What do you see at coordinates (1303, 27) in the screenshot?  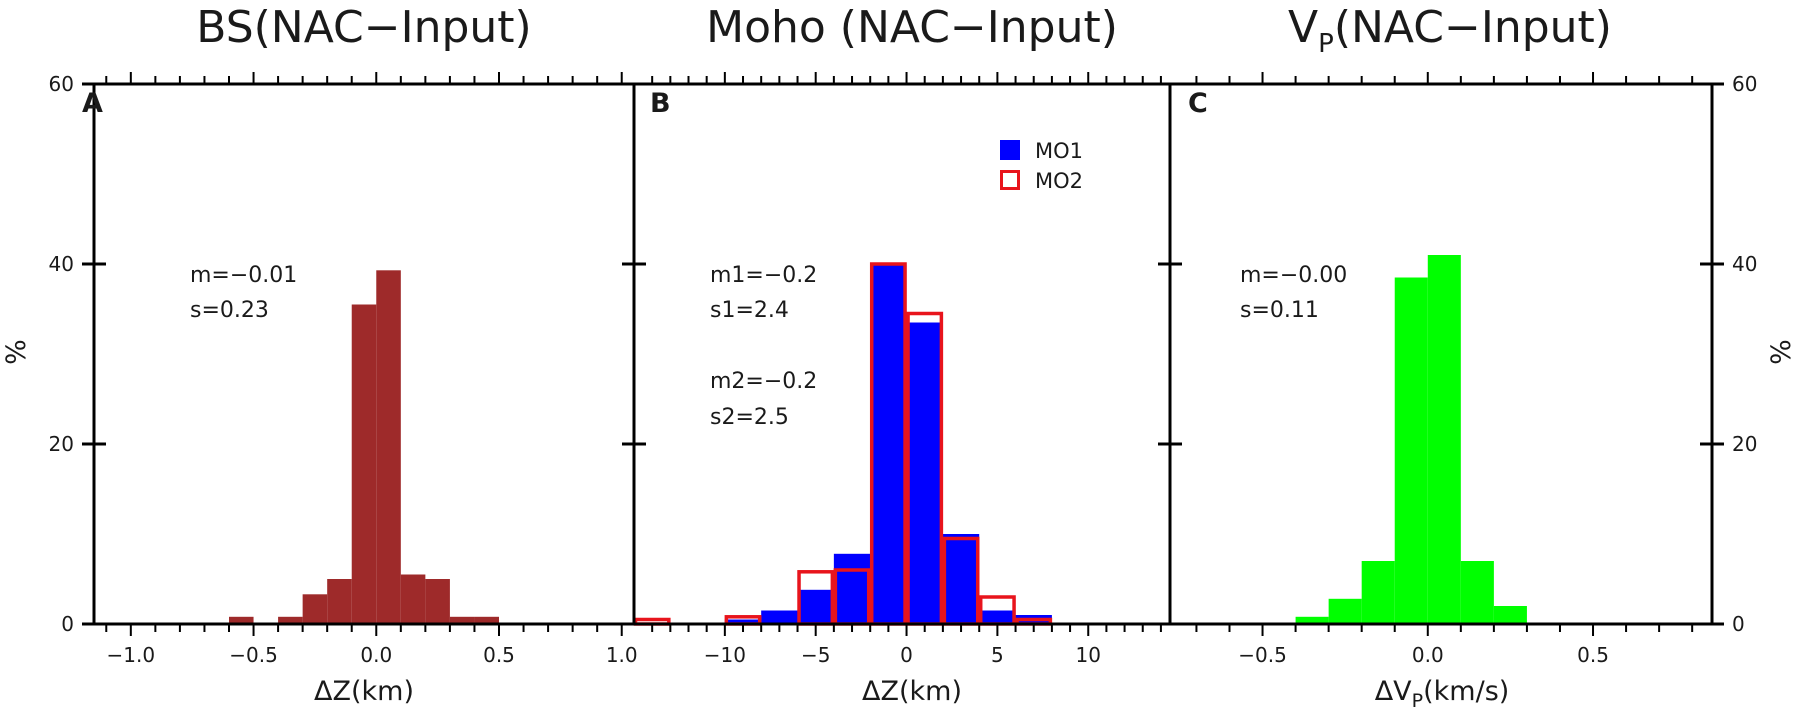 I see `panel-c-title-main: V` at bounding box center [1303, 27].